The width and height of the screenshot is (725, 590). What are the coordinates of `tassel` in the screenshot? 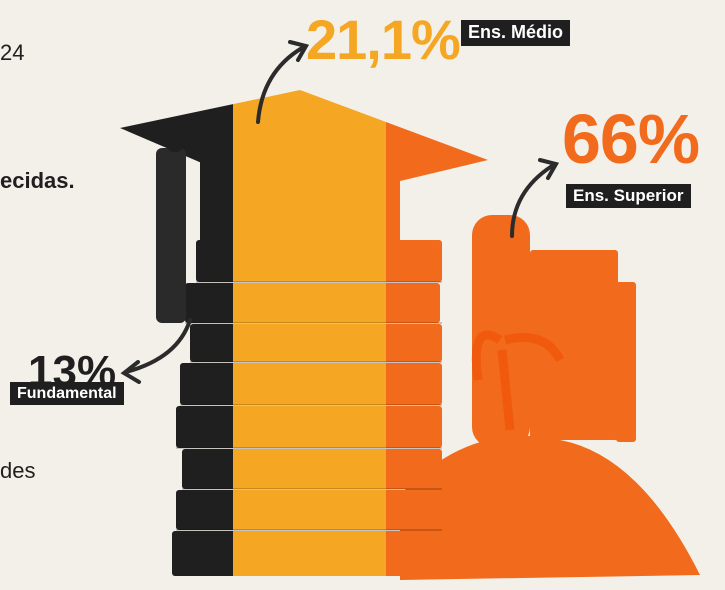 It's located at (171, 220).